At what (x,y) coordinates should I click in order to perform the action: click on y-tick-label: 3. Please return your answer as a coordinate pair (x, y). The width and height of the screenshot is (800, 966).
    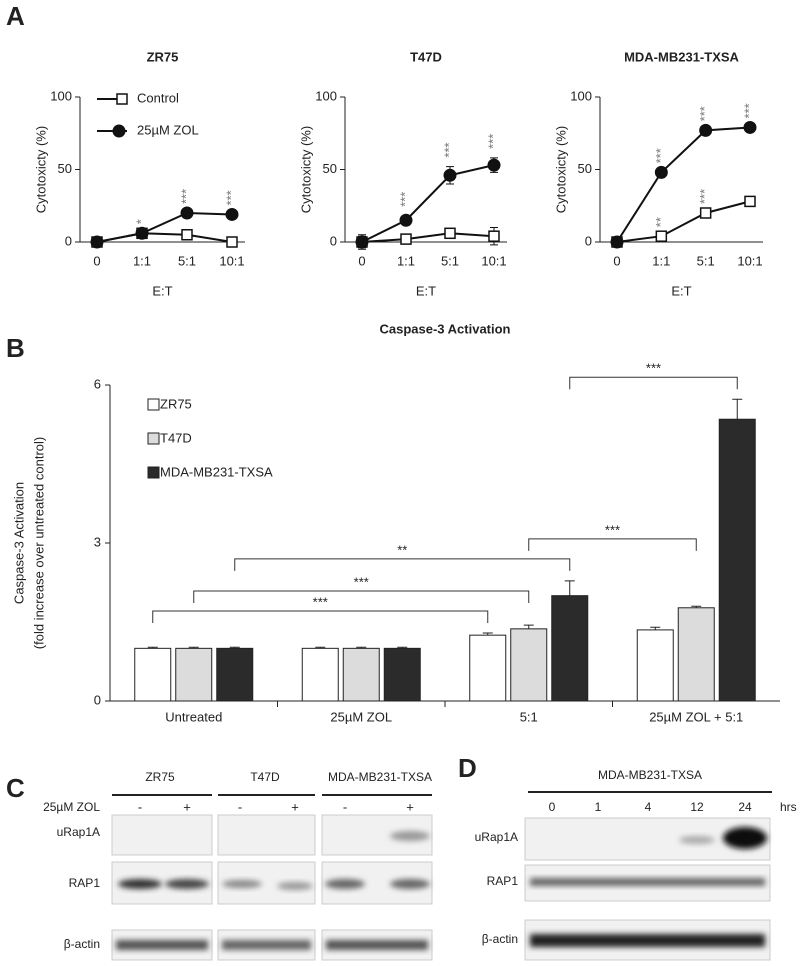
    Looking at the image, I should click on (97, 541).